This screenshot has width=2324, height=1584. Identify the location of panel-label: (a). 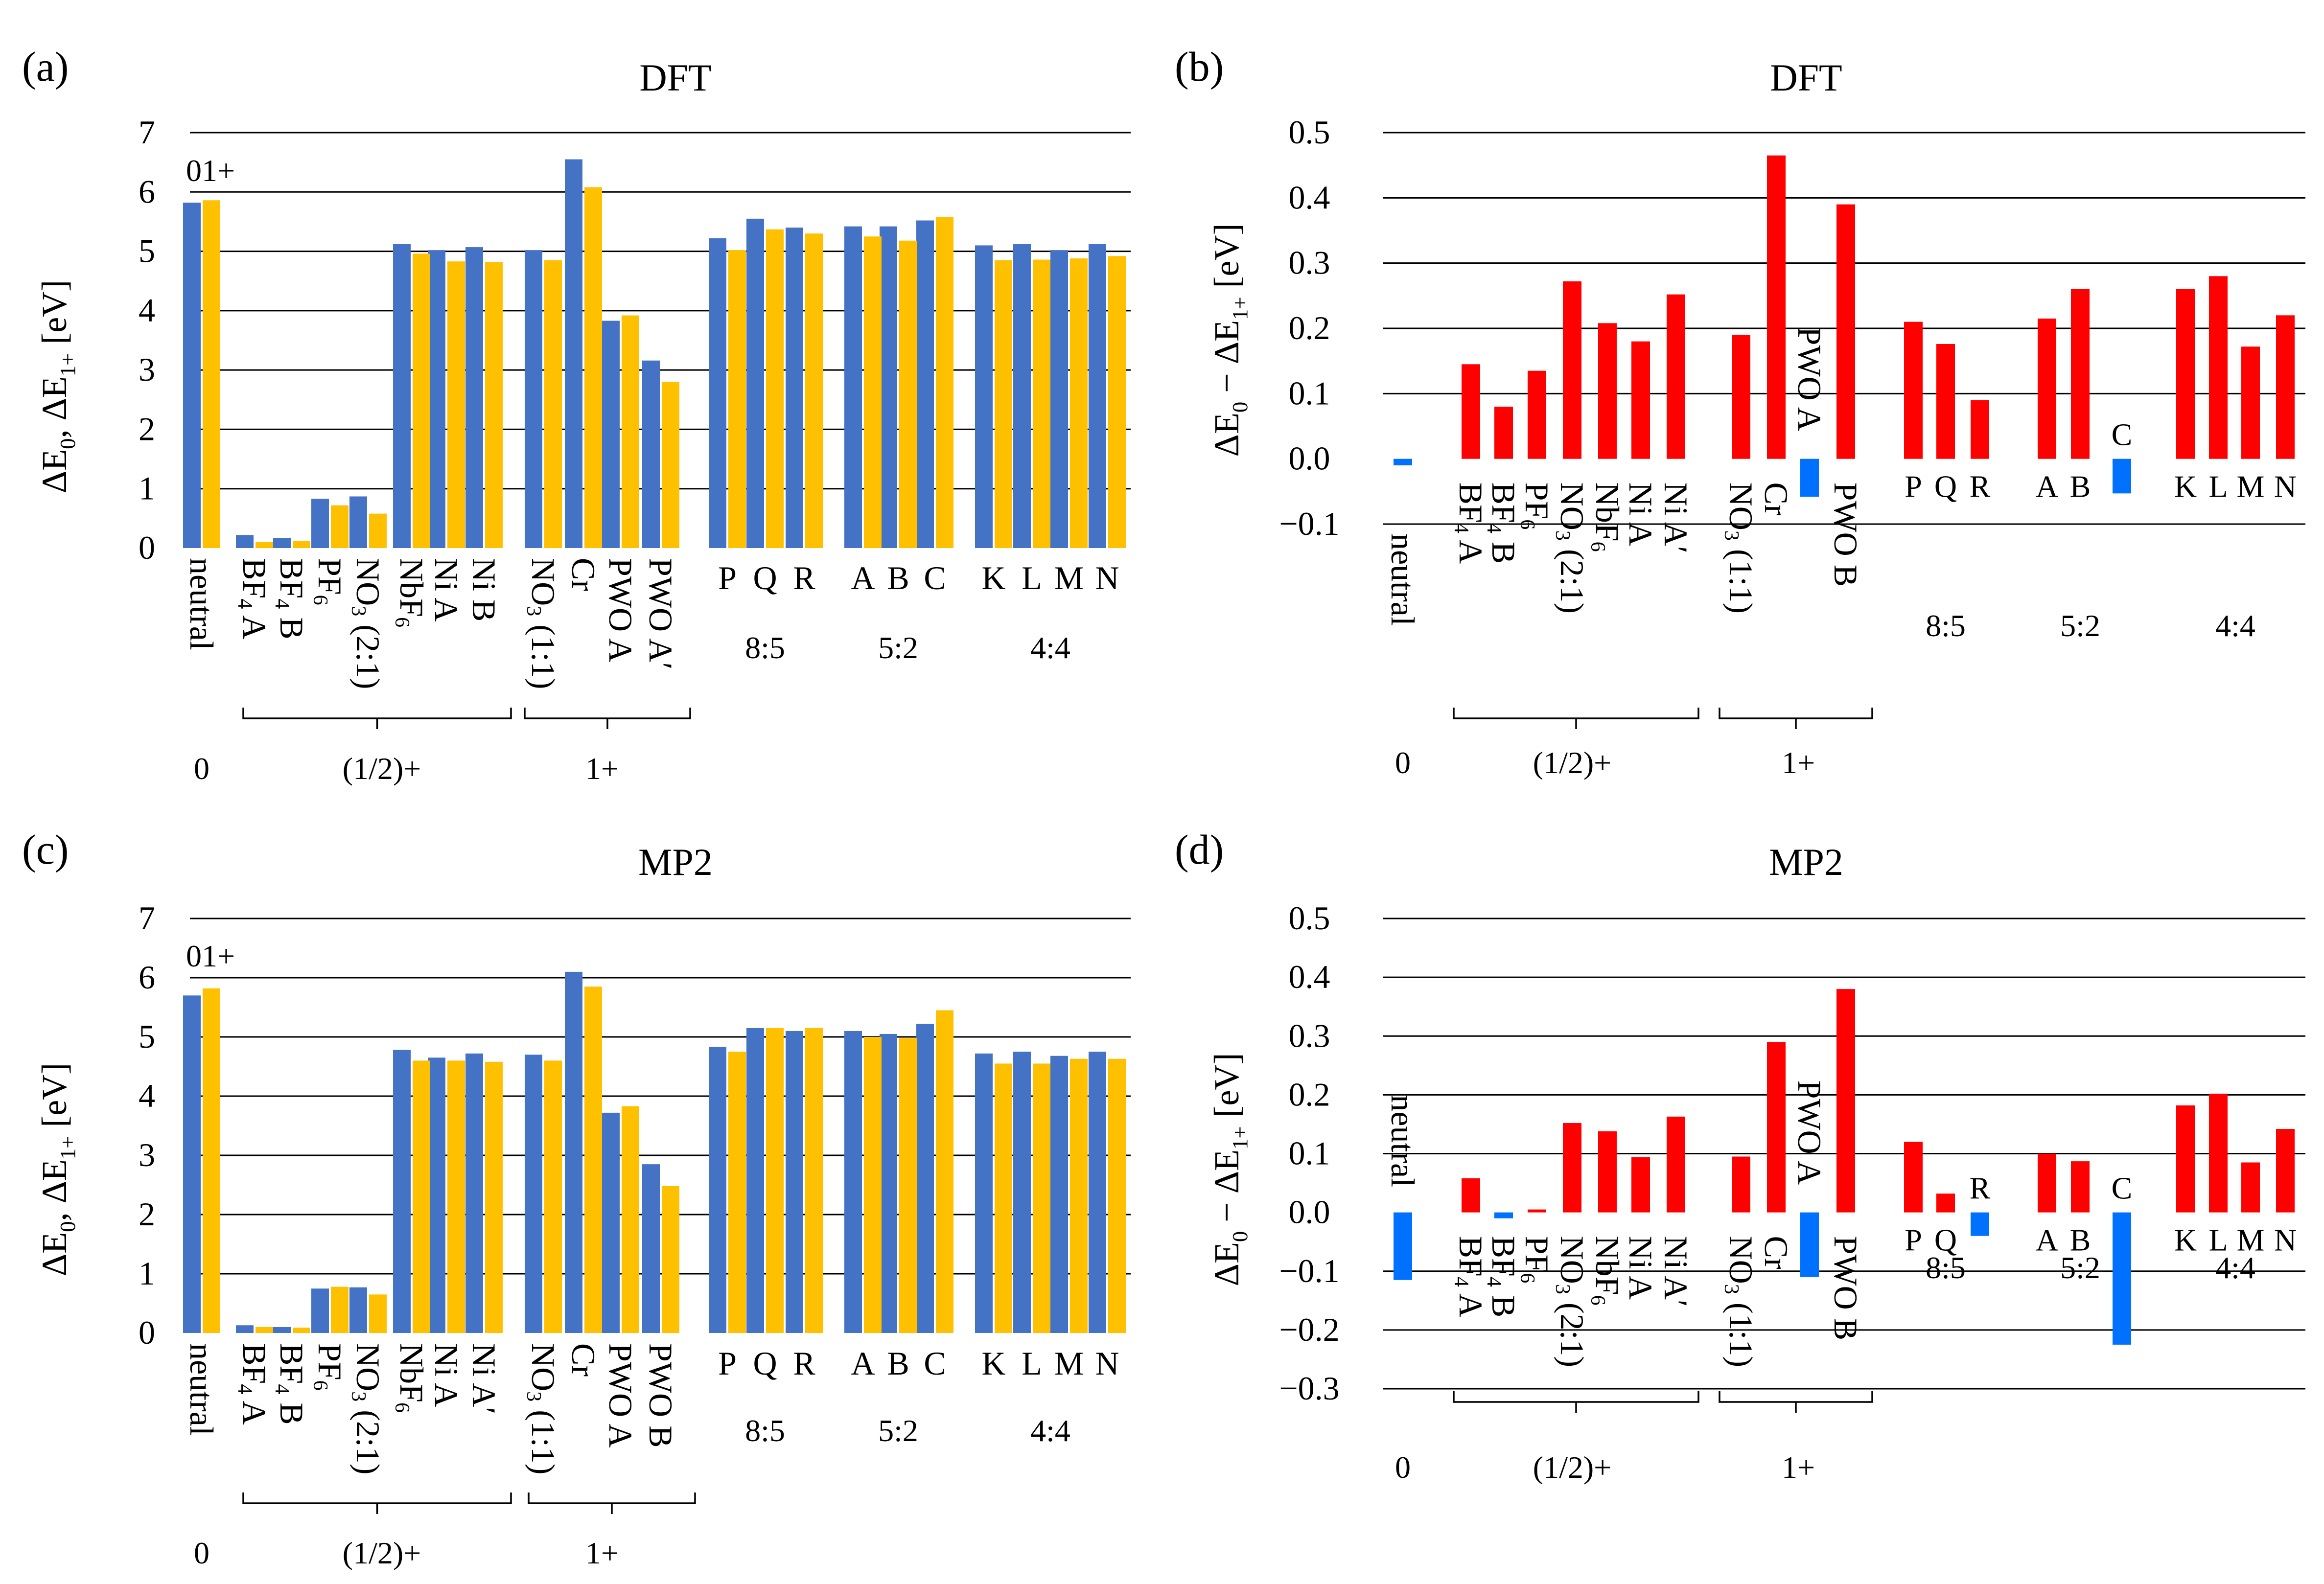
(45, 66).